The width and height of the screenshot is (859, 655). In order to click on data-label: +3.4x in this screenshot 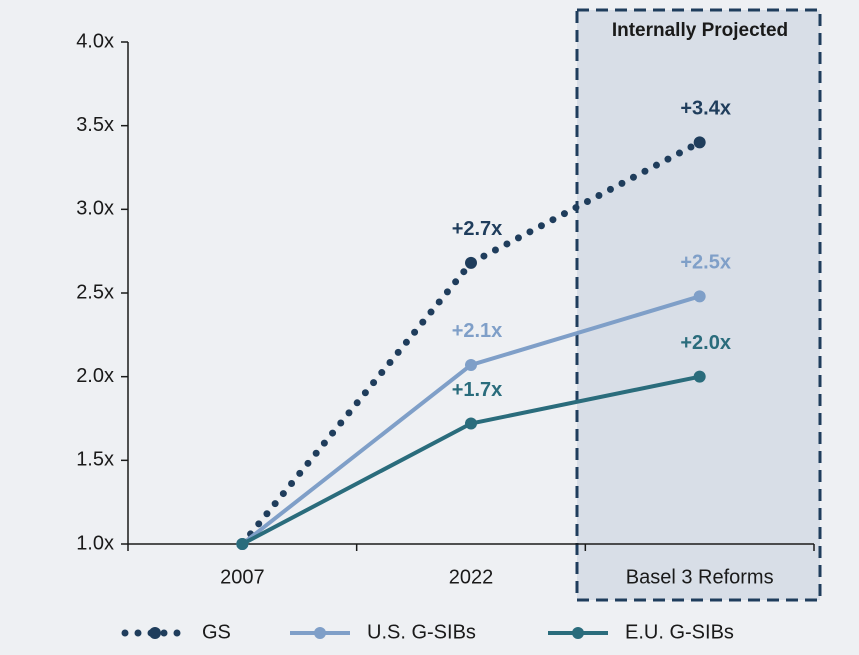, I will do `click(705, 109)`.